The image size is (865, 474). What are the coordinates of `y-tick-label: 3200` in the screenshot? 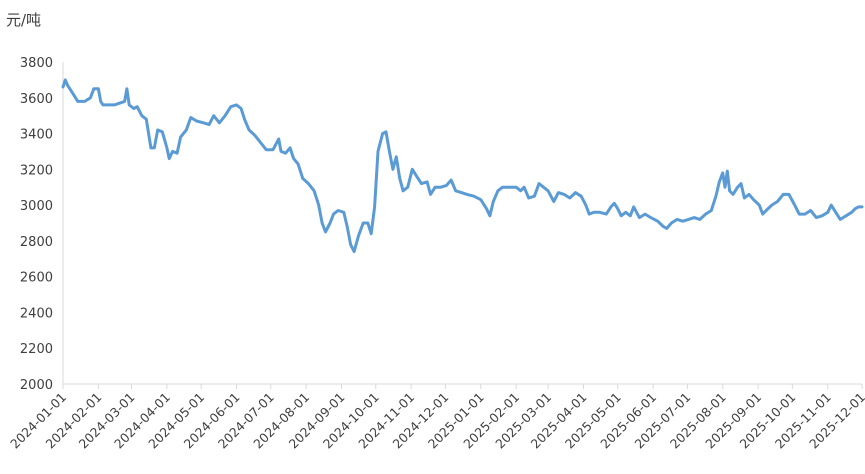 It's located at (36, 170).